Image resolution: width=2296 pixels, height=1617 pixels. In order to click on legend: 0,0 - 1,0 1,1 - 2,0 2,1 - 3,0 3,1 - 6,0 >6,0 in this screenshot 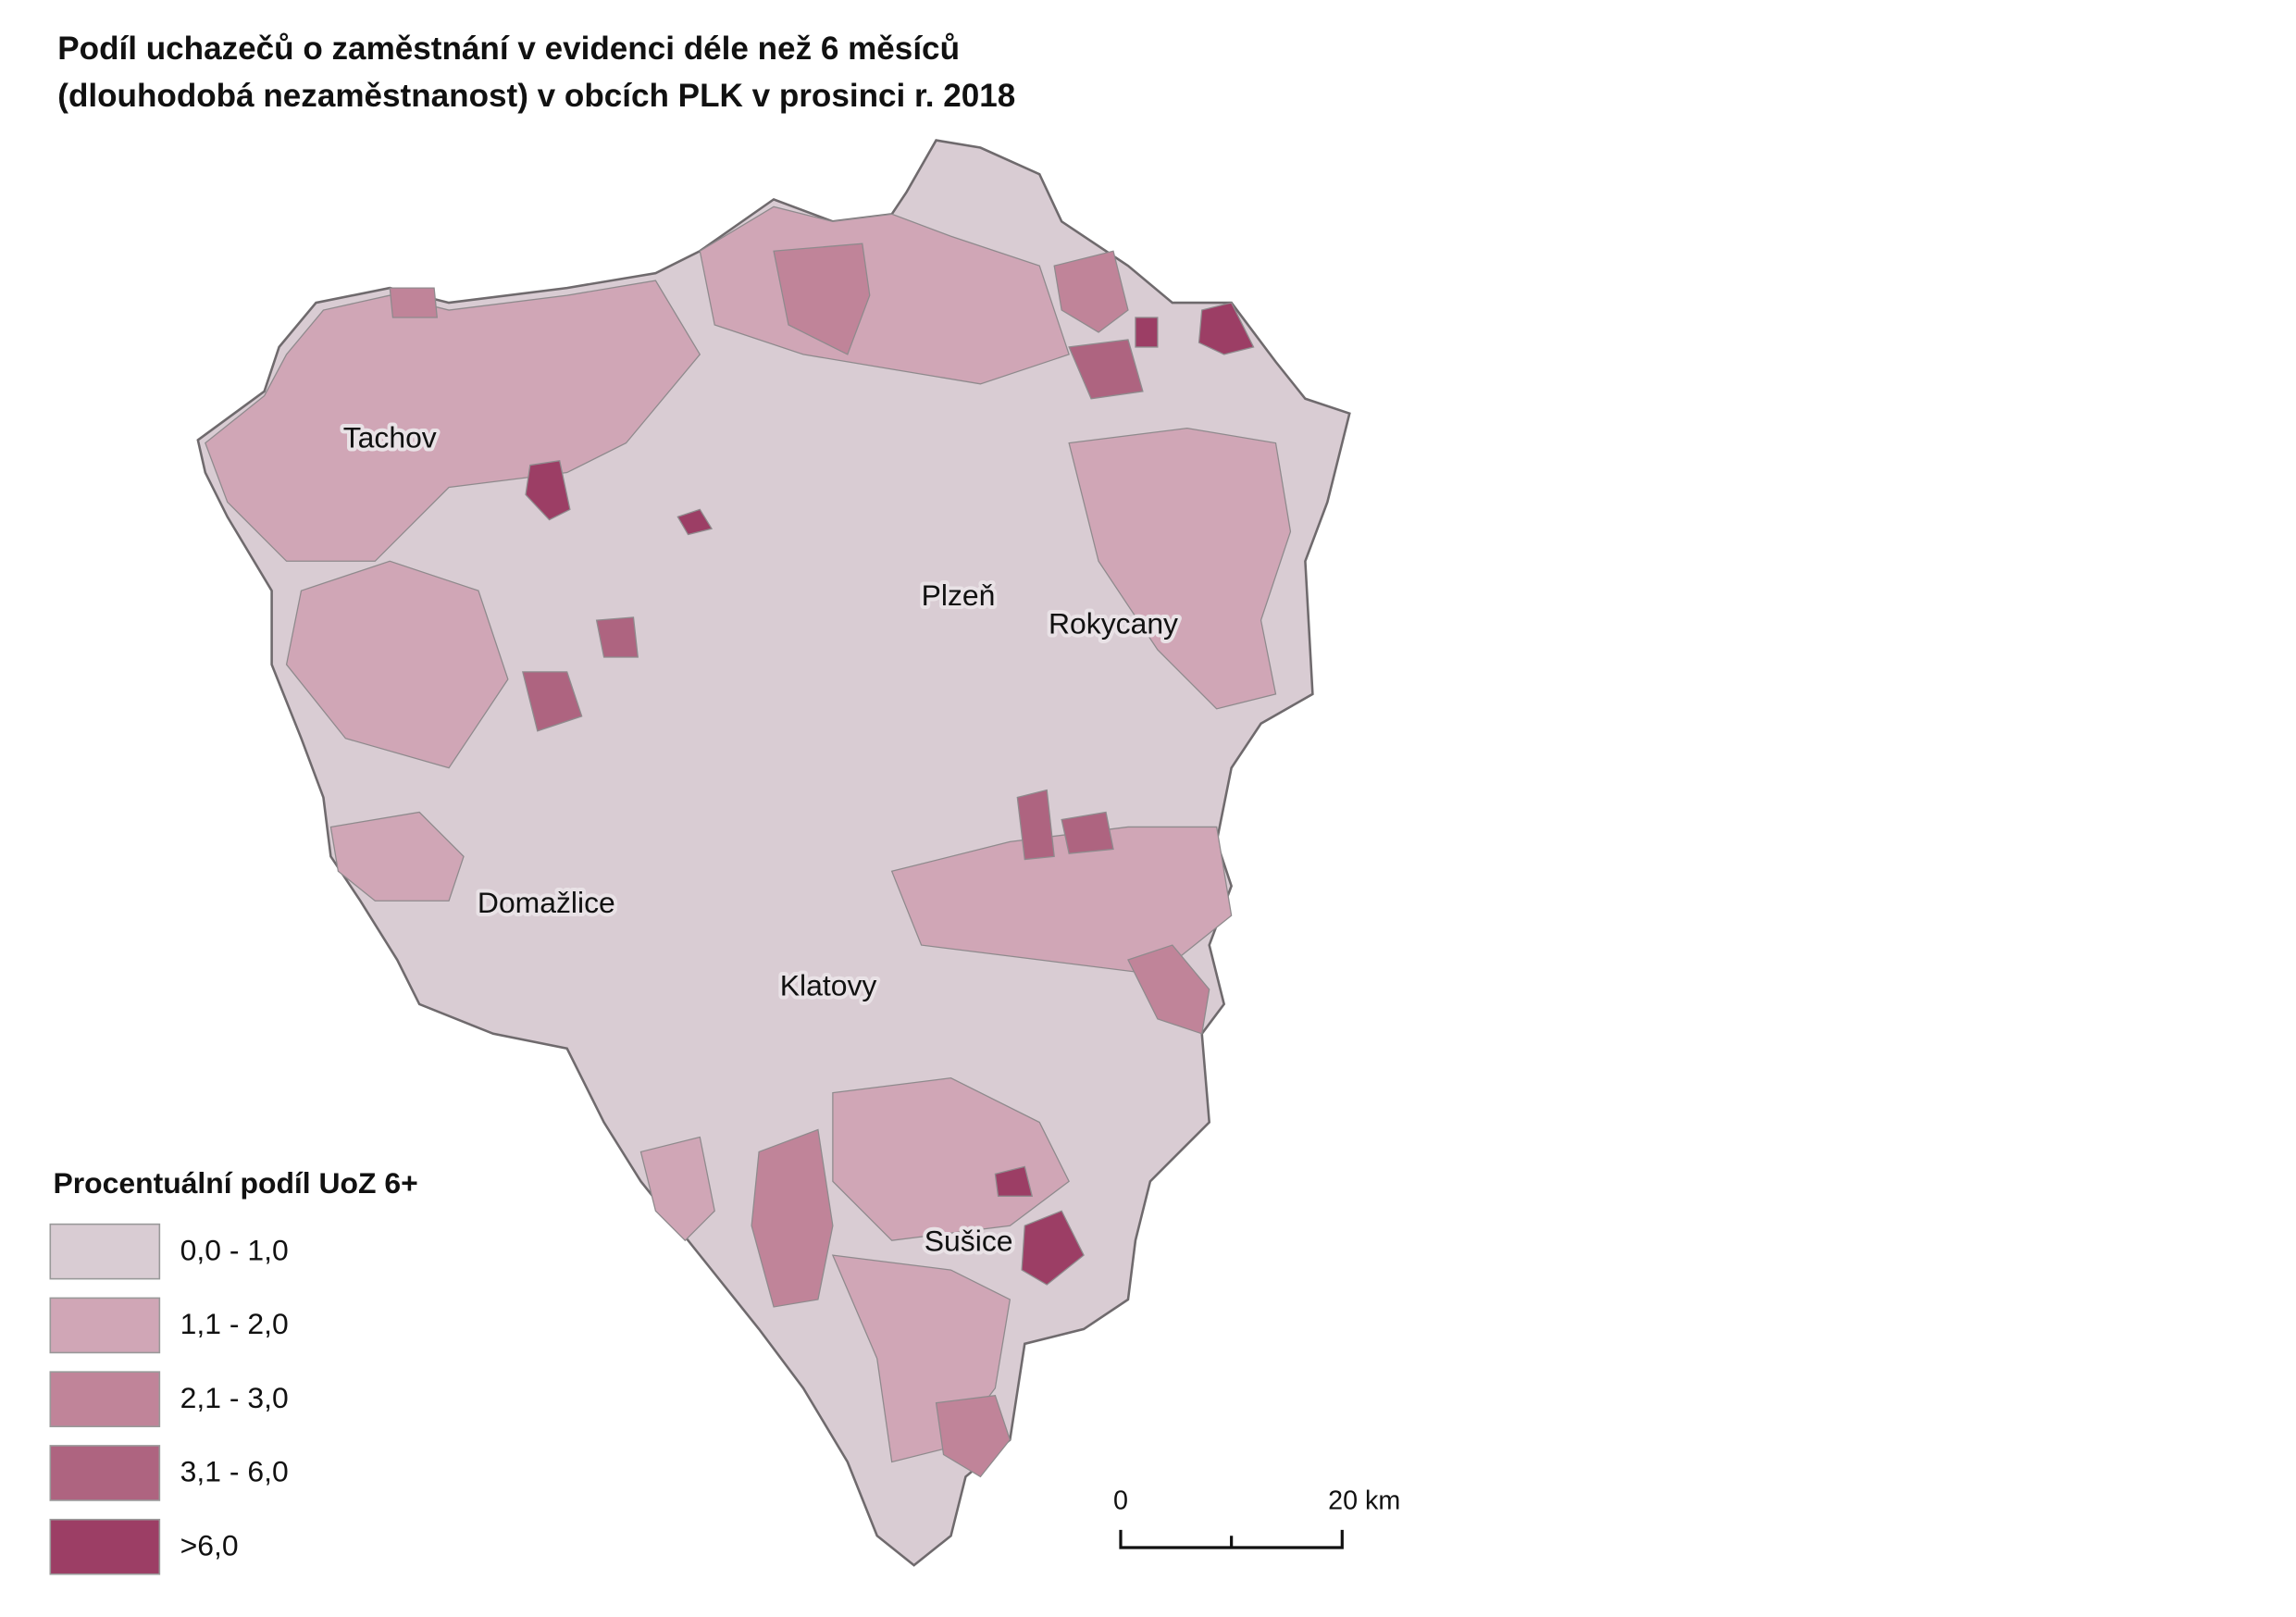, I will do `click(169, 1399)`.